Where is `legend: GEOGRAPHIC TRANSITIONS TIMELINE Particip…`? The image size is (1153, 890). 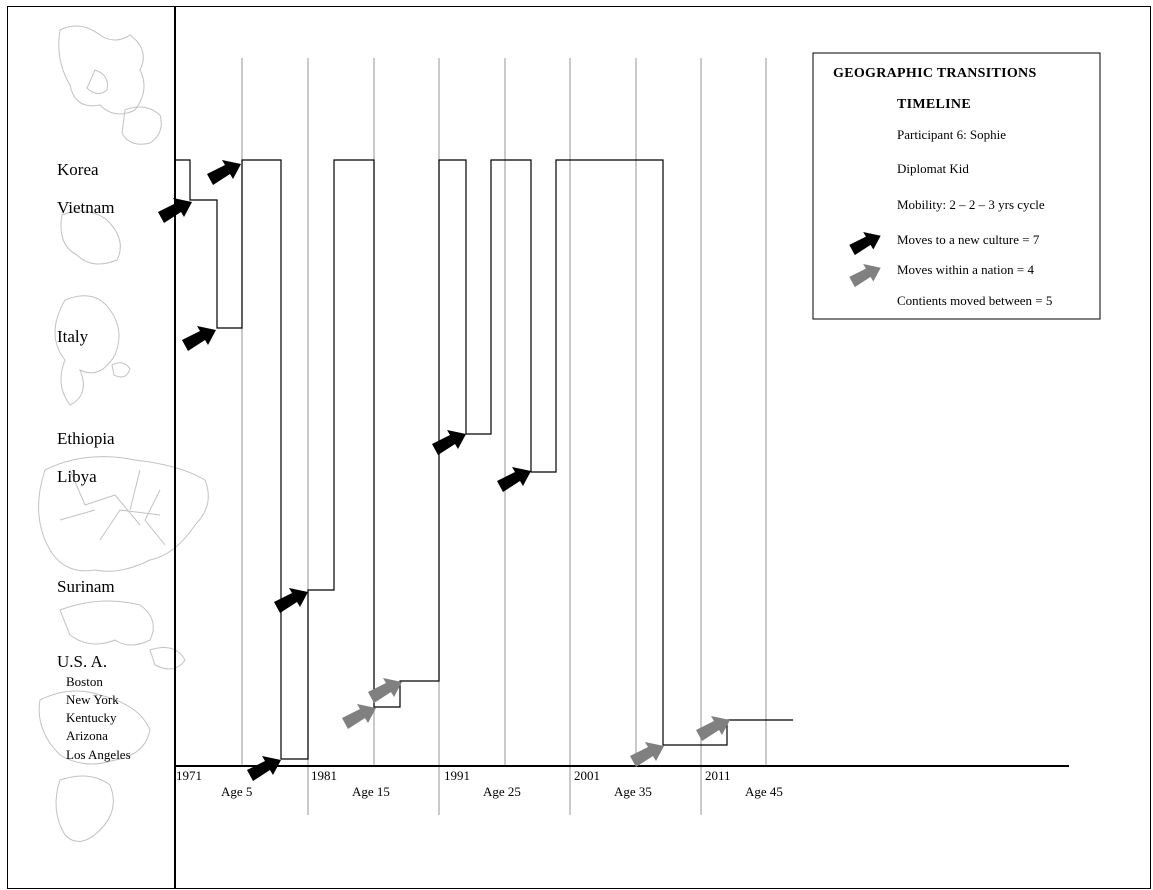 legend: GEOGRAPHIC TRANSITIONS TIMELINE Particip… is located at coordinates (956, 186).